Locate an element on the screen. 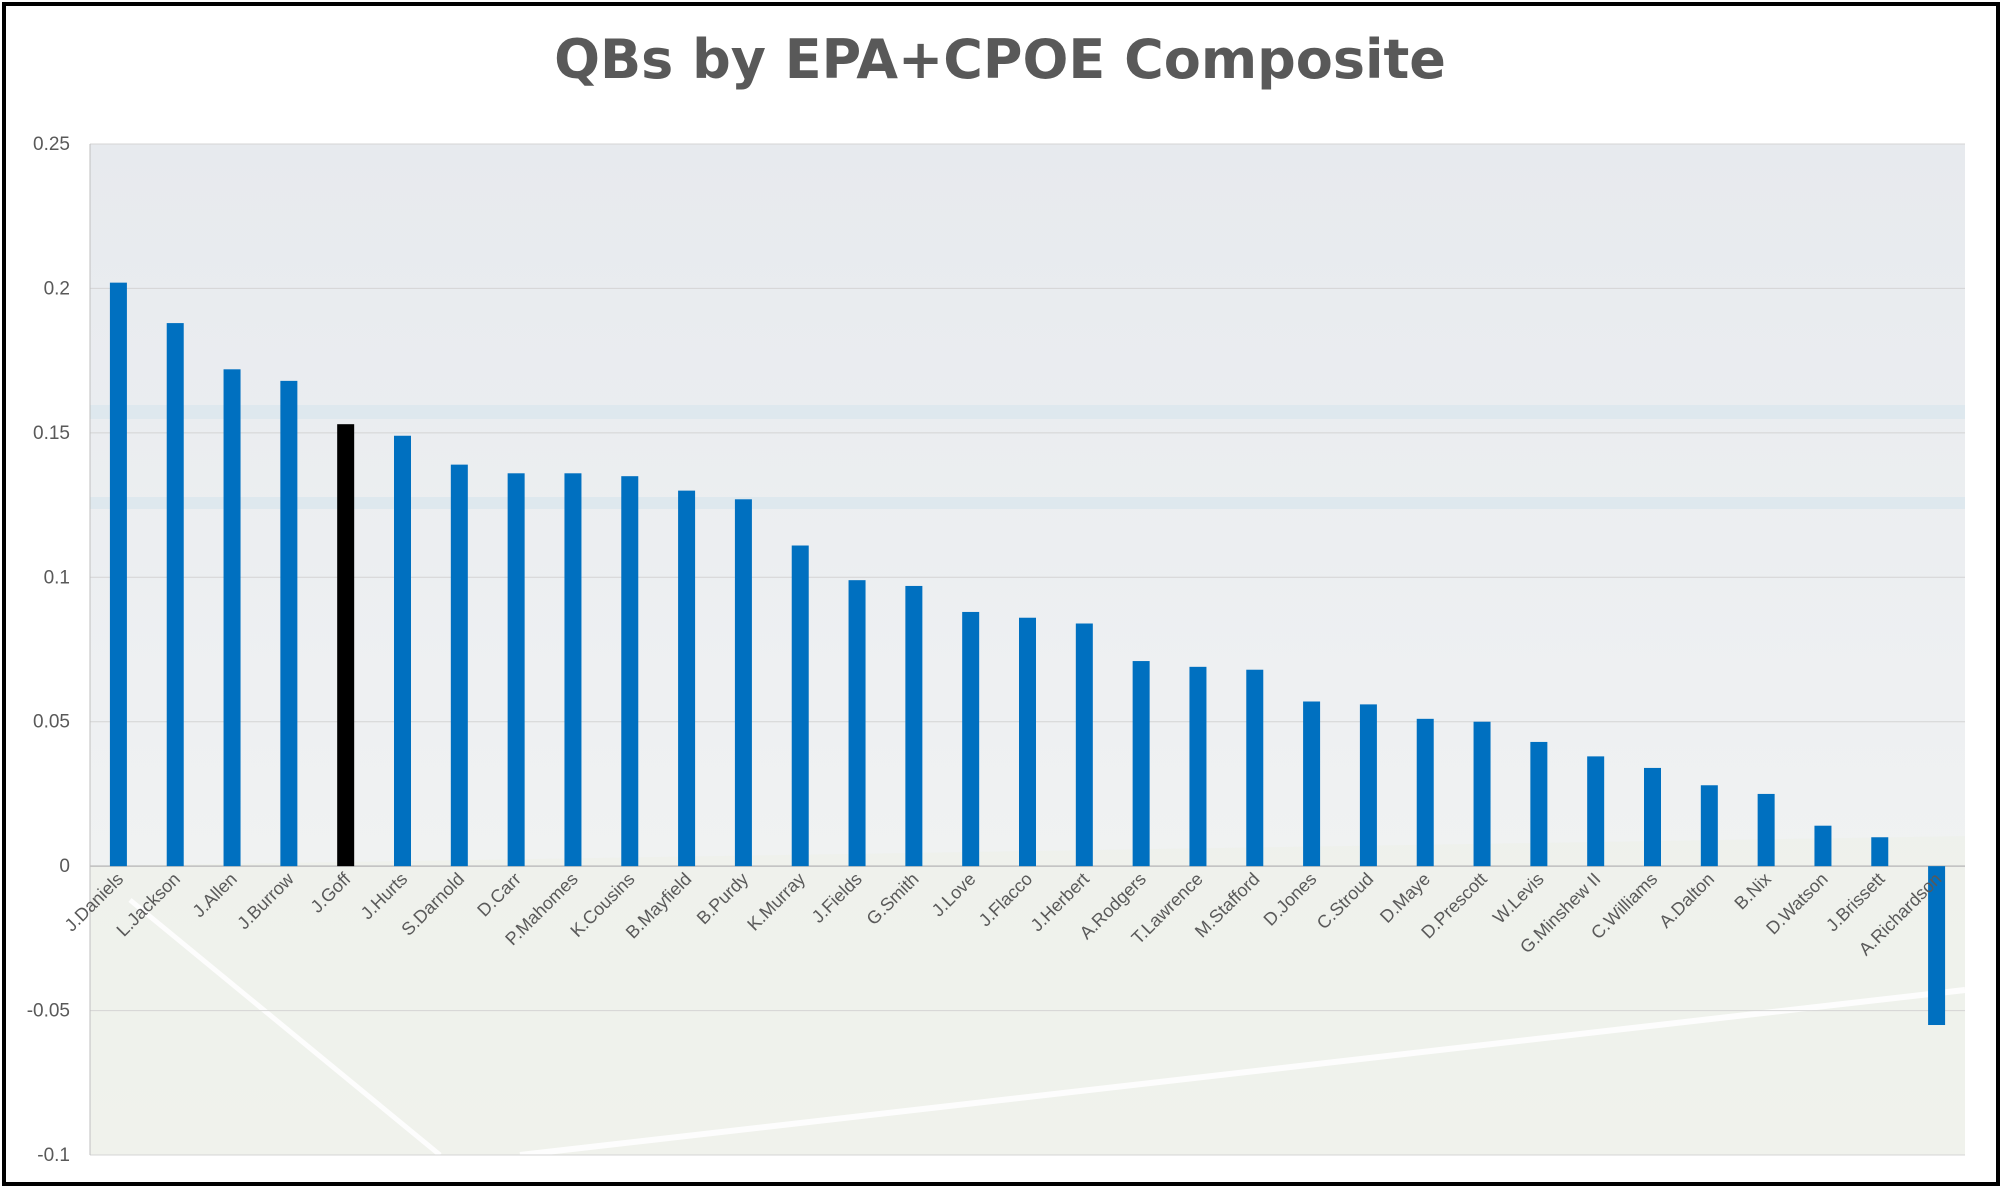 This screenshot has width=2000, height=1186. y-tick-label: 0.15 is located at coordinates (51, 433).